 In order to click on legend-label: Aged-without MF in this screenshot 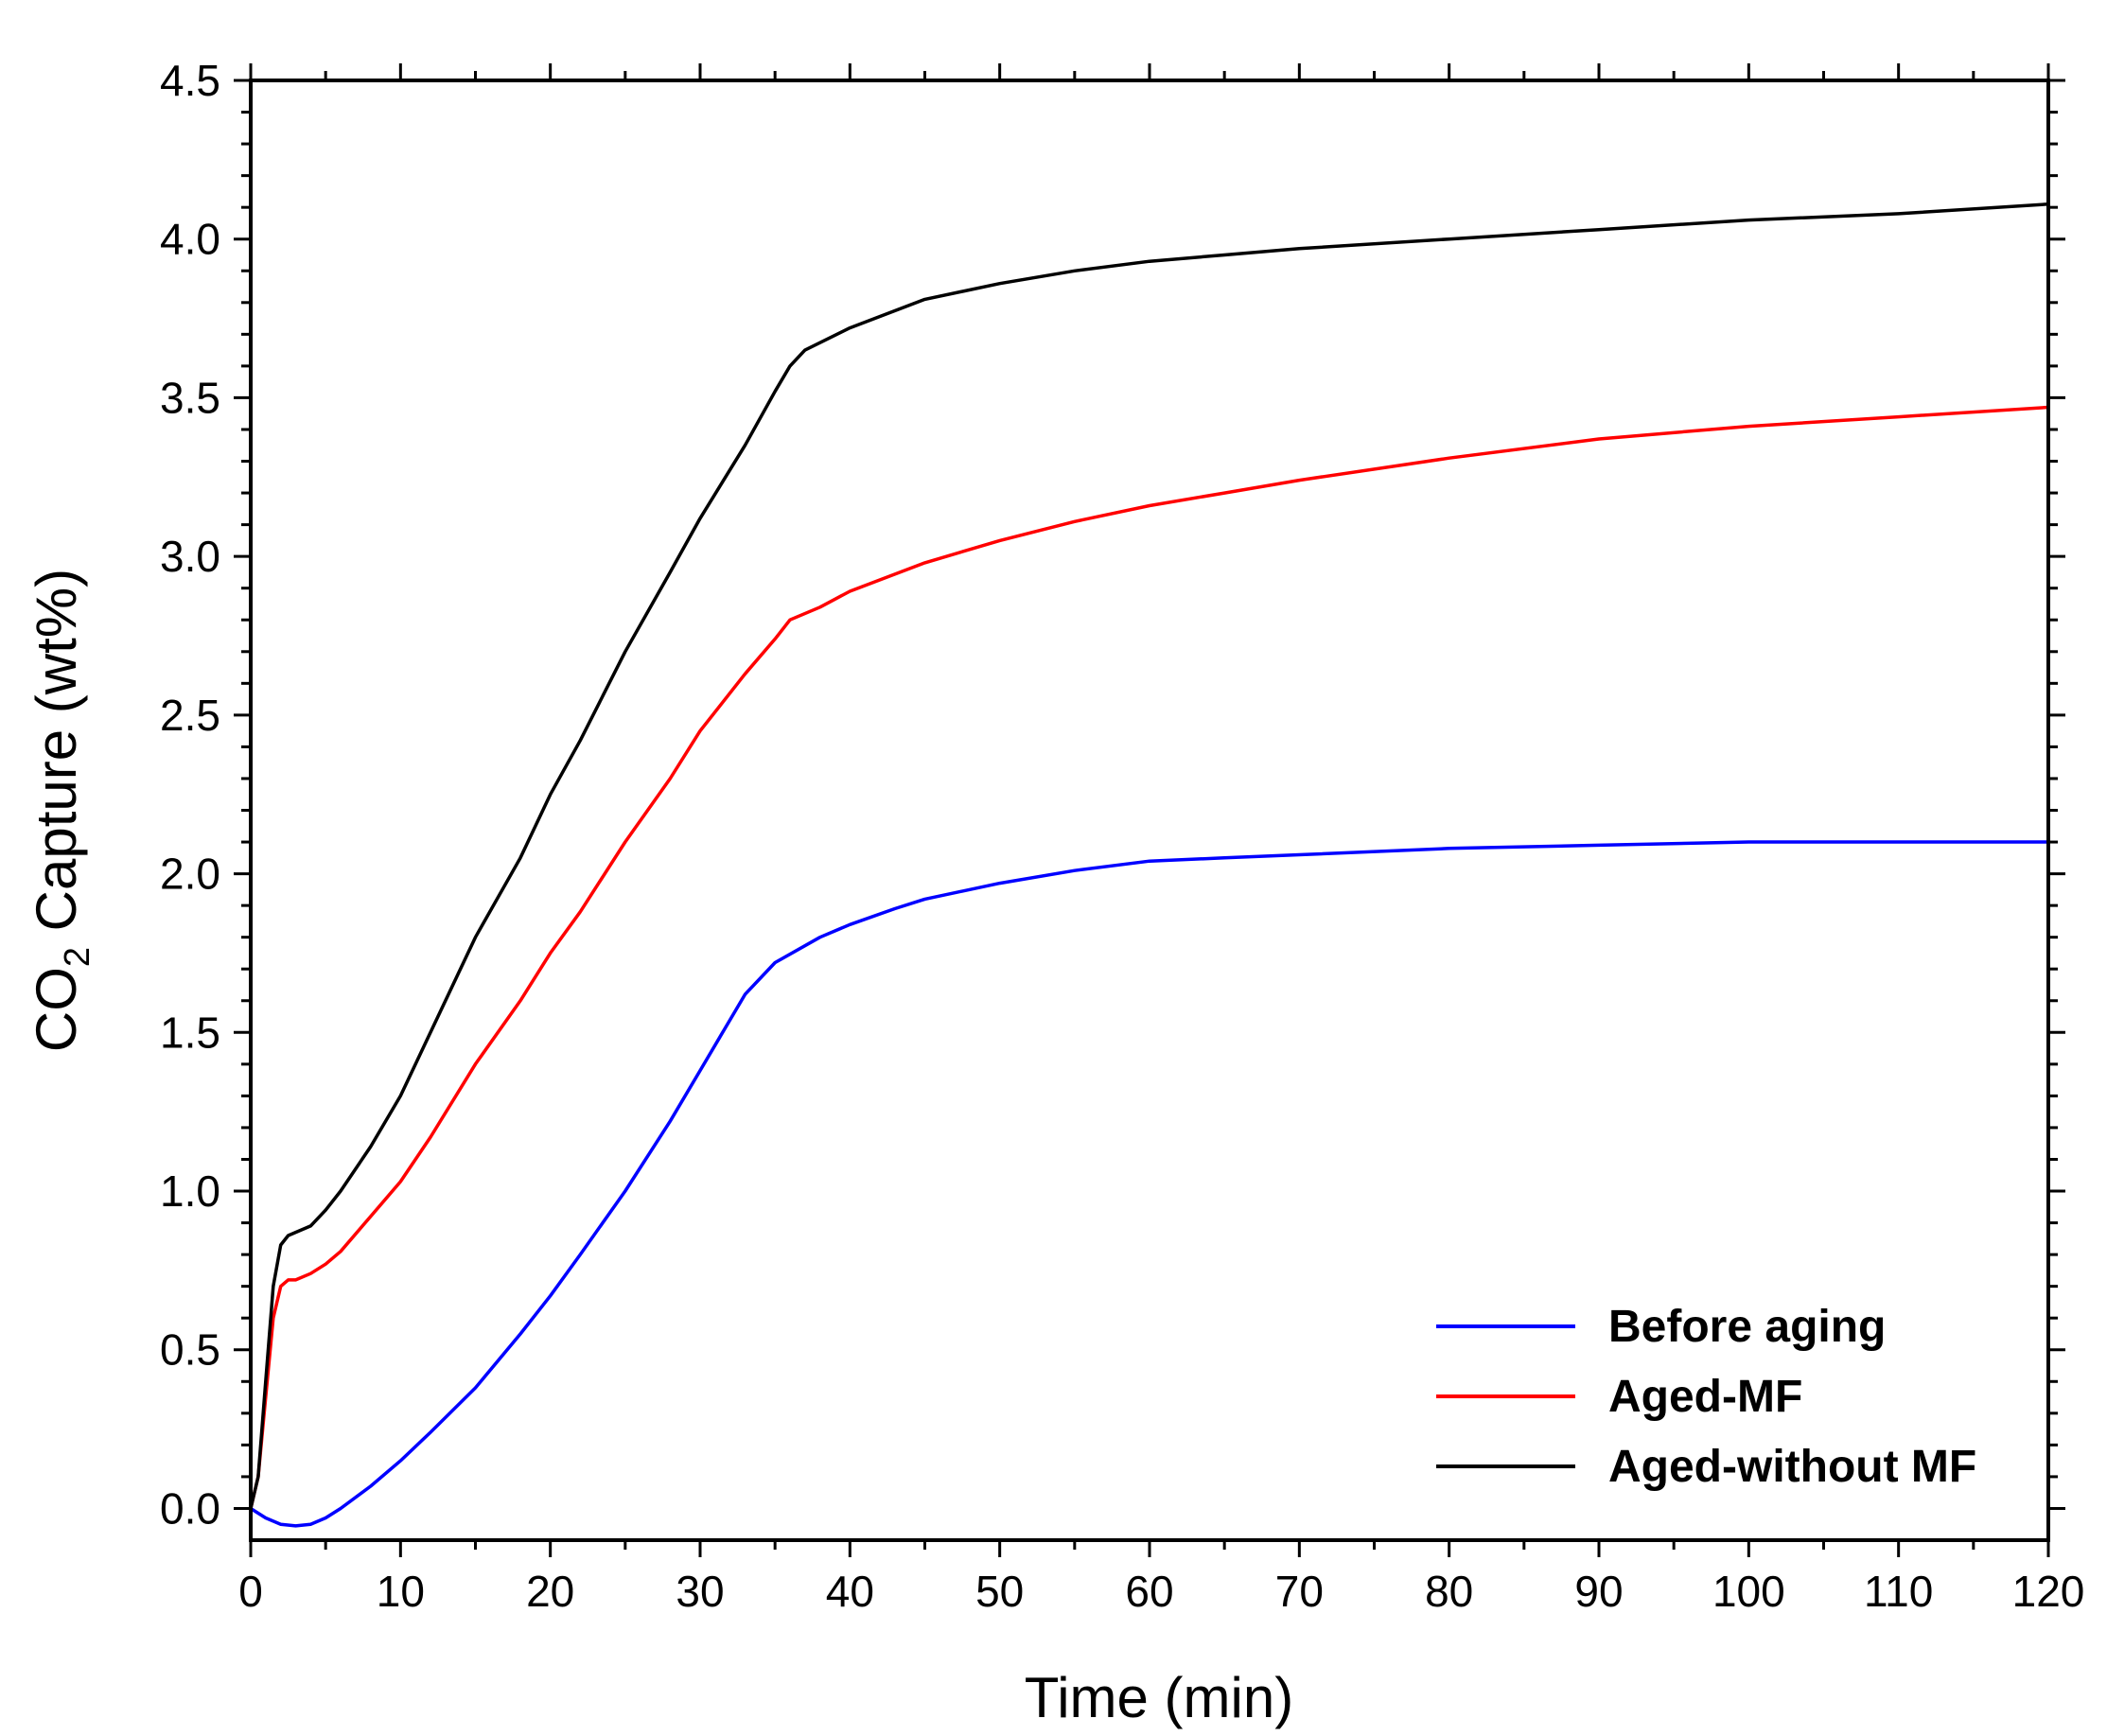, I will do `click(1792, 1467)`.